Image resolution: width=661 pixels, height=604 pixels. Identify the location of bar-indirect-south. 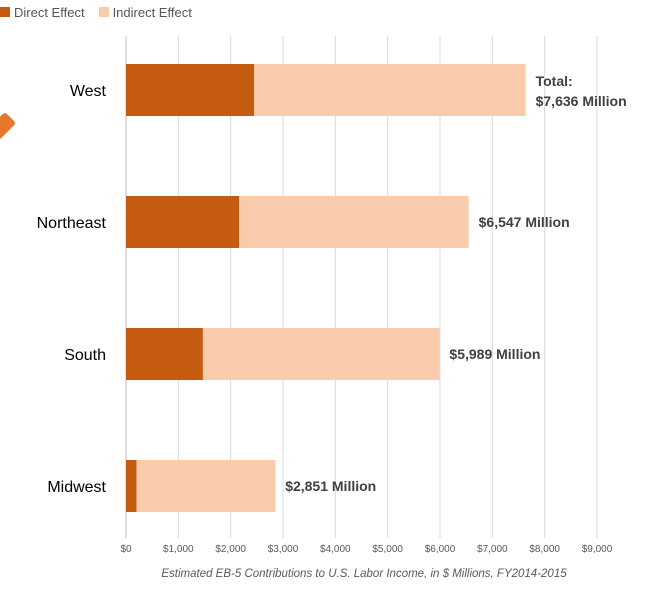
(321, 354).